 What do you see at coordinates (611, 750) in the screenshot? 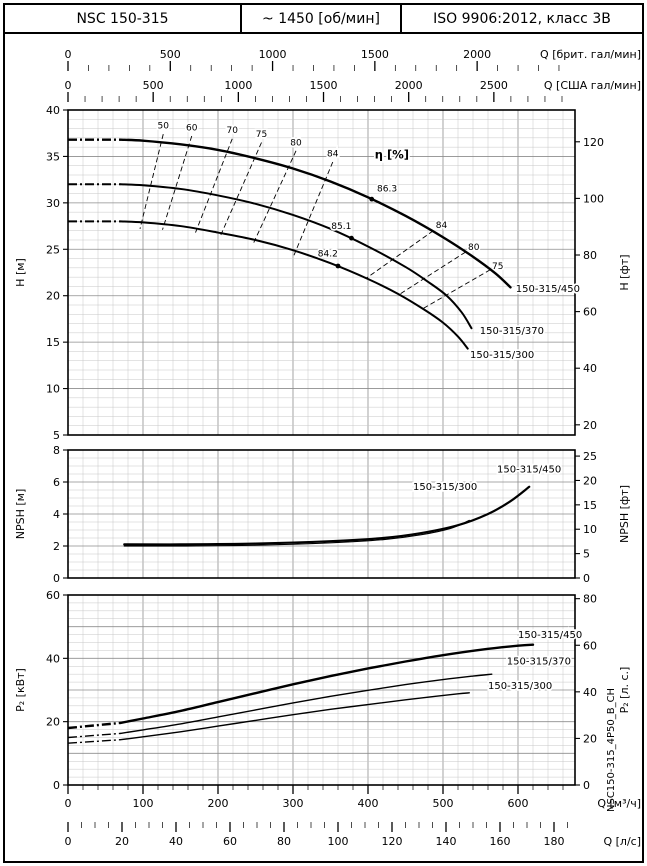
I see `document-code: NSC150-315_4P50_B_CH` at bounding box center [611, 750].